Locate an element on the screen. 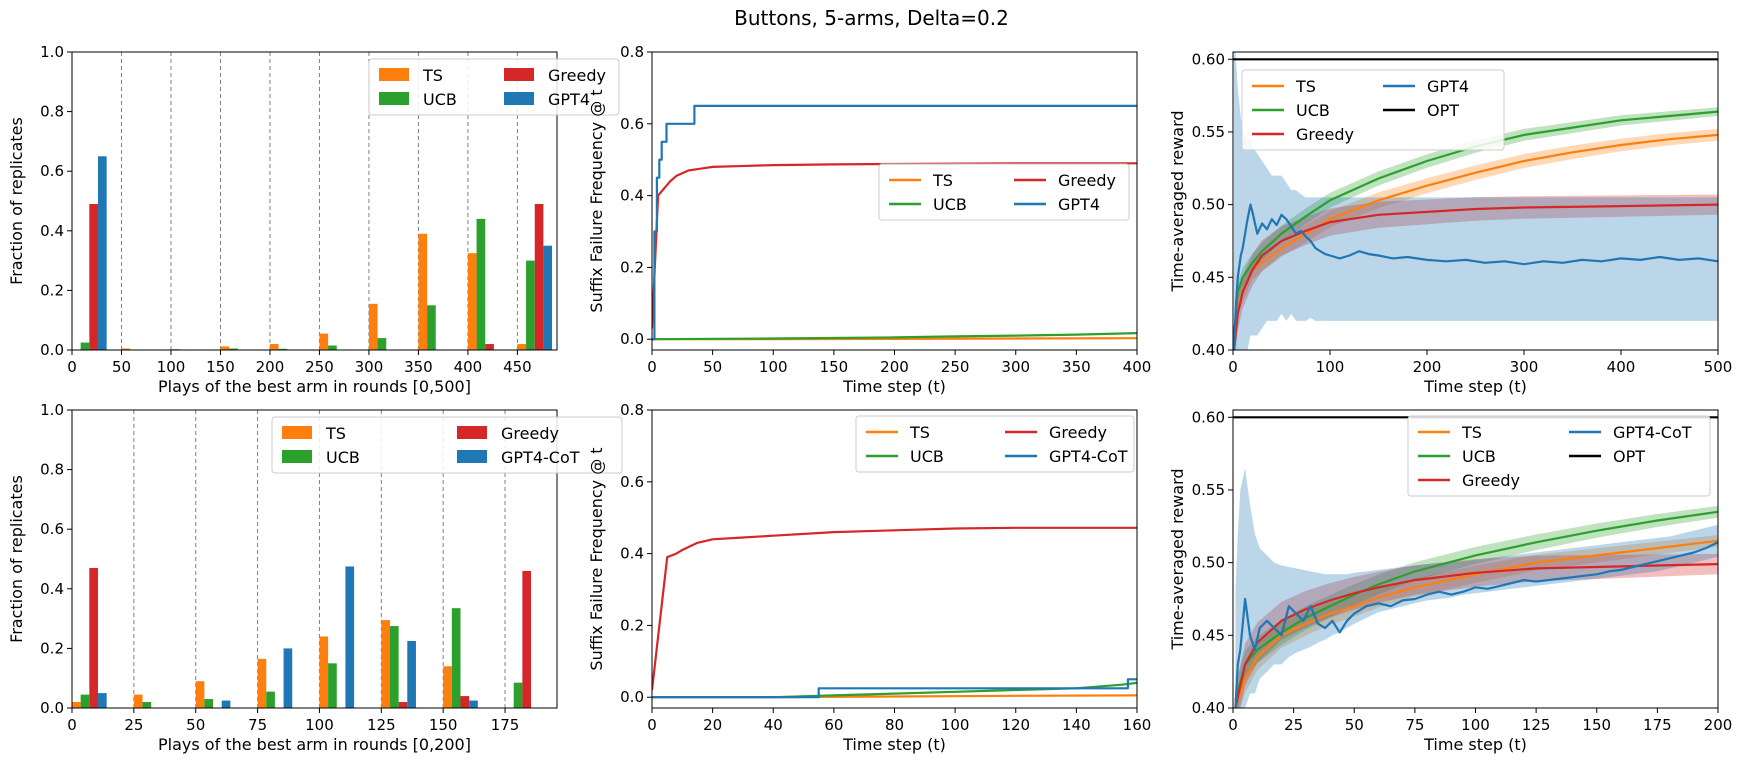 Image resolution: width=1743 pixels, height=767 pixels. x-tick-label: 160 is located at coordinates (1137, 725).